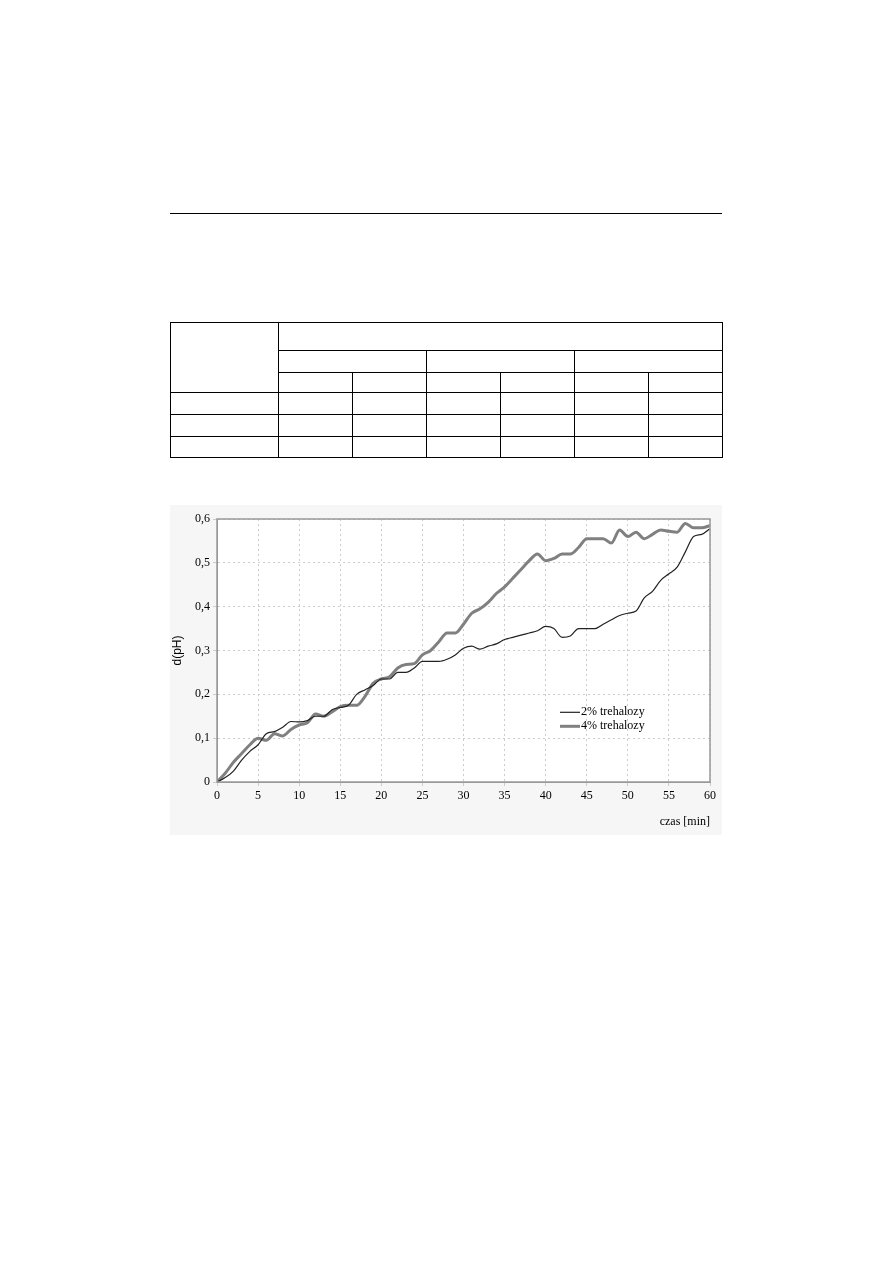 The width and height of the screenshot is (893, 1263). What do you see at coordinates (202, 649) in the screenshot?
I see `y-tick-label: 0,3` at bounding box center [202, 649].